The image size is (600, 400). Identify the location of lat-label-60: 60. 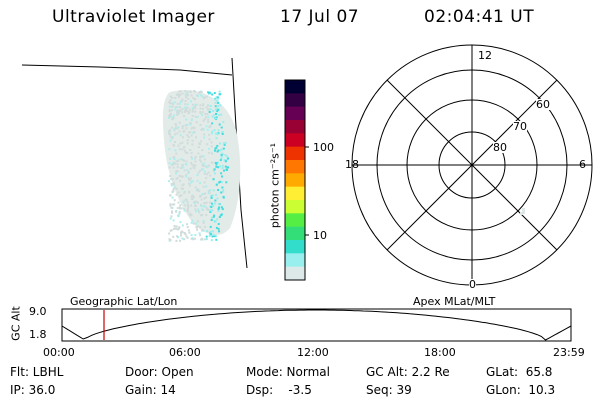
(543, 104).